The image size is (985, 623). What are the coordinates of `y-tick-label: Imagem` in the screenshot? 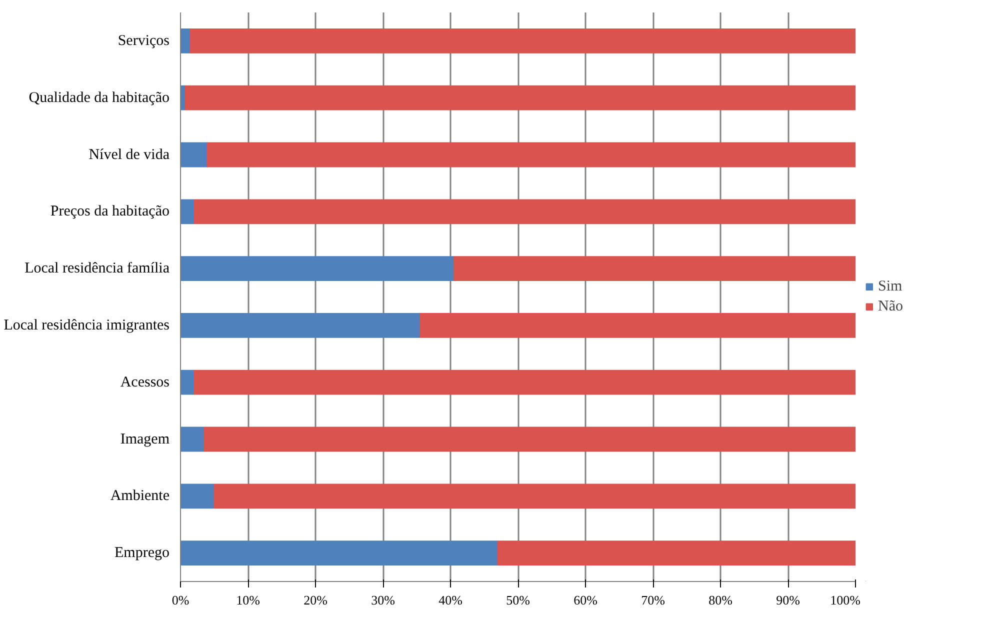 It's located at (145, 439).